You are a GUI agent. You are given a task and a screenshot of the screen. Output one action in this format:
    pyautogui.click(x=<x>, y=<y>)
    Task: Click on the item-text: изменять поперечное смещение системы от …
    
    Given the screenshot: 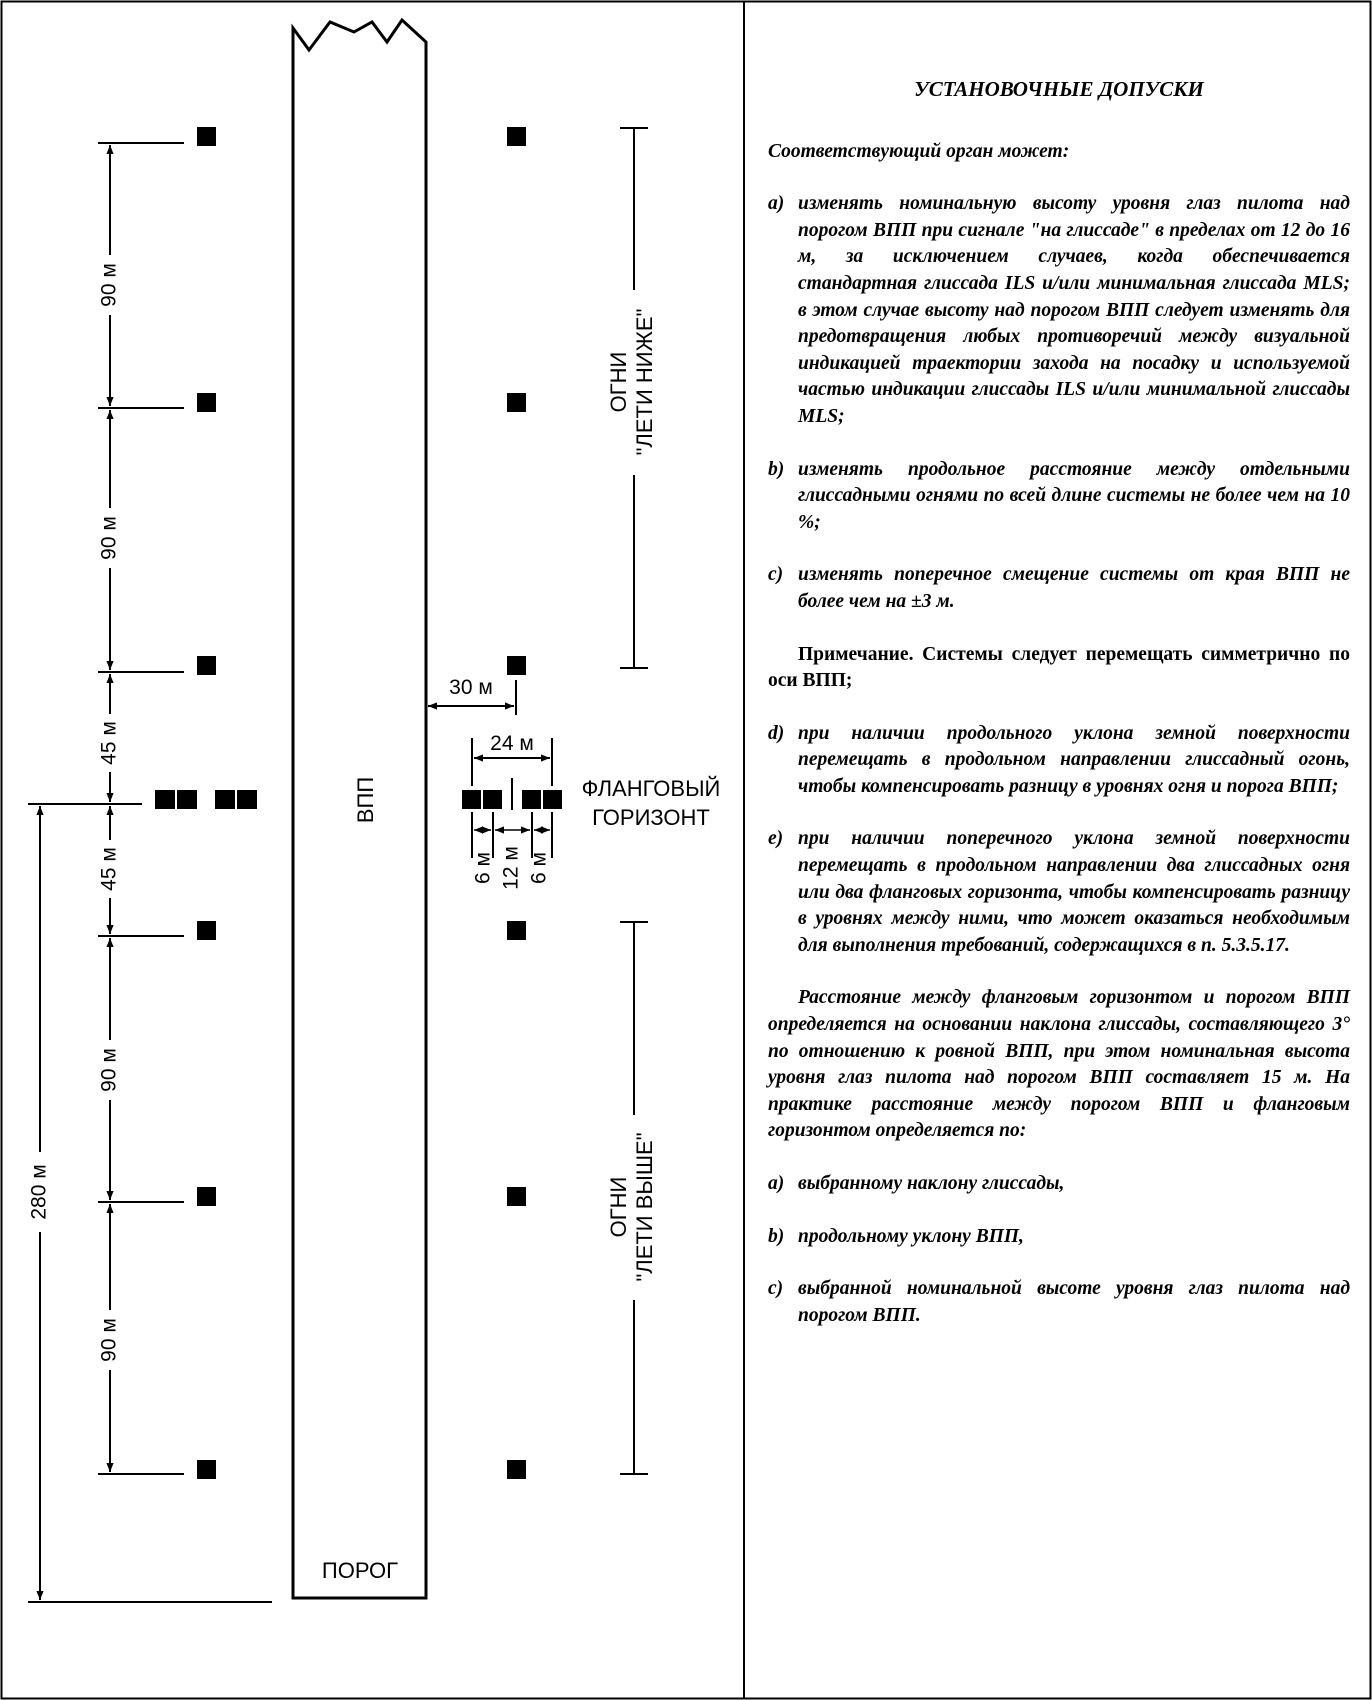 What is the action you would take?
    pyautogui.click(x=1074, y=588)
    